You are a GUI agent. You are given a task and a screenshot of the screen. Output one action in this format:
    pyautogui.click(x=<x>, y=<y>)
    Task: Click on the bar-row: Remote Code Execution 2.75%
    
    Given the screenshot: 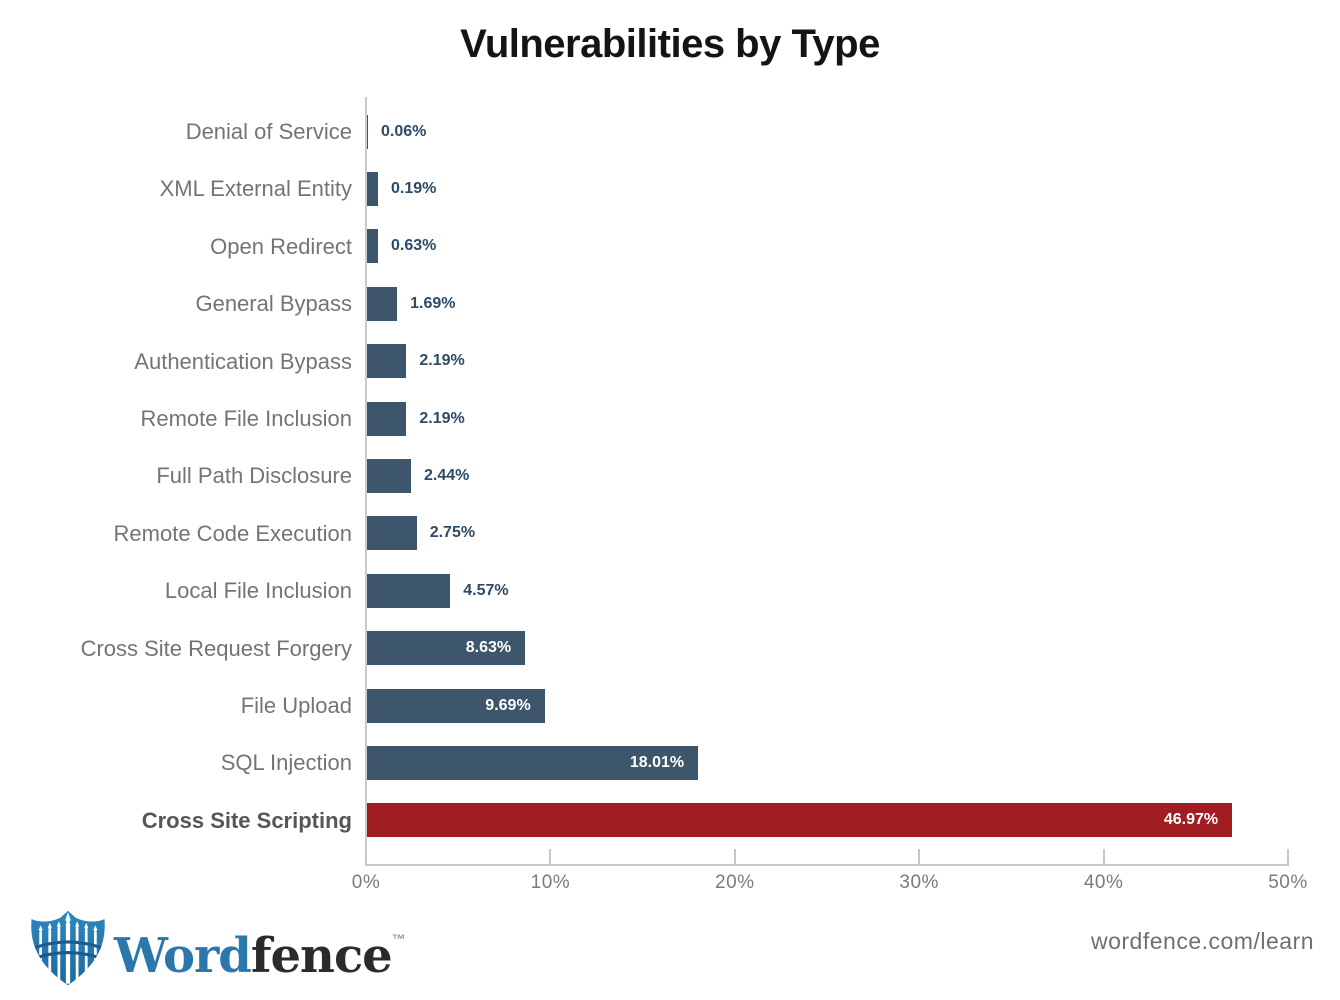 What is the action you would take?
    pyautogui.click(x=670, y=533)
    